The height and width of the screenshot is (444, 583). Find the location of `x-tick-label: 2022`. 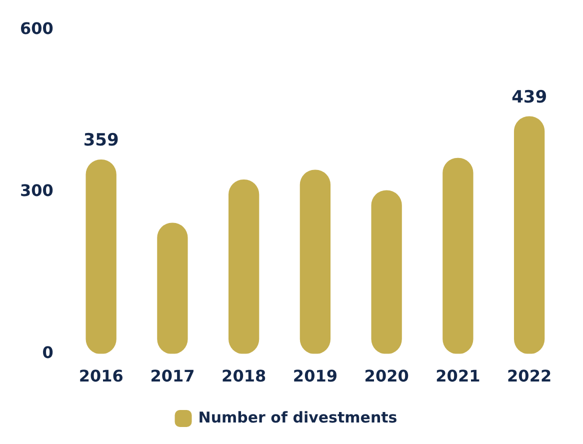

x-tick-label: 2022 is located at coordinates (529, 376).